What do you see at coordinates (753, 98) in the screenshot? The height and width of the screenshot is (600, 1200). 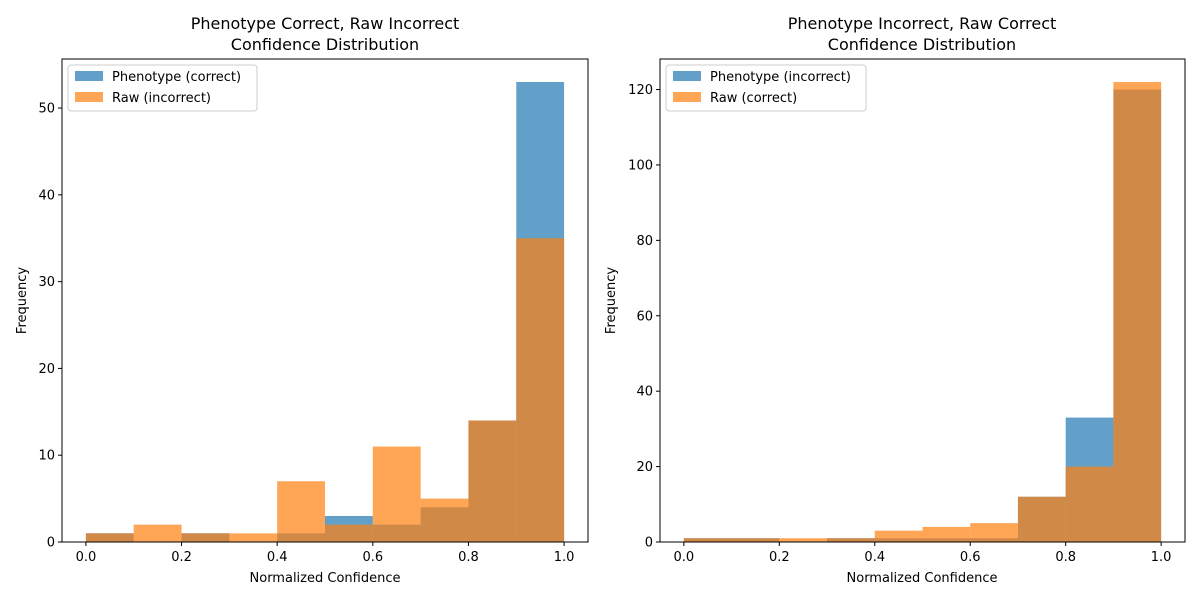 I see `legend-label-raw: Raw (correct)` at bounding box center [753, 98].